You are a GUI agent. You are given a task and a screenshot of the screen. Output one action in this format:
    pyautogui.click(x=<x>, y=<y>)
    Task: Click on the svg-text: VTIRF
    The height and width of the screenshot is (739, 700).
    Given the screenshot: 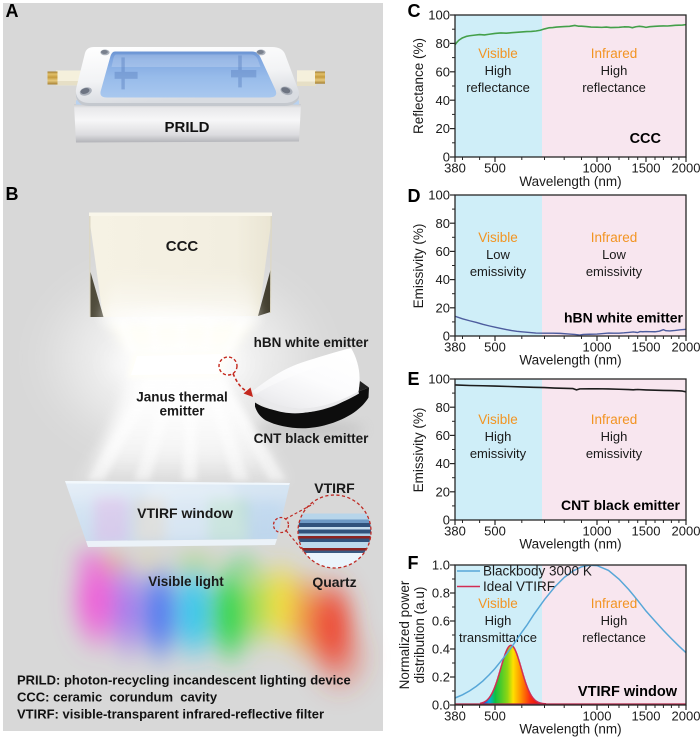 What is the action you would take?
    pyautogui.click(x=334, y=488)
    